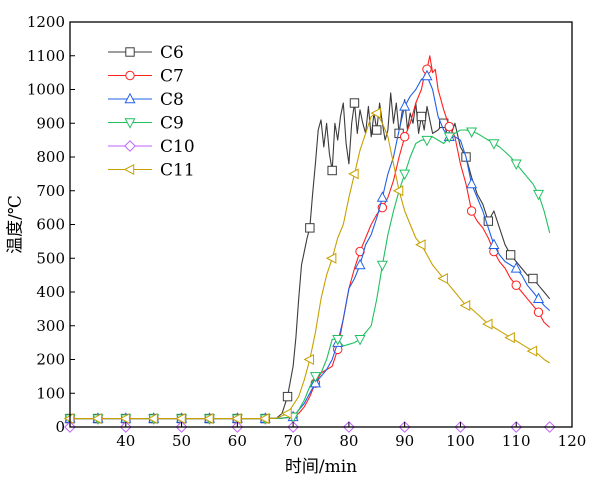 This screenshot has width=589, height=484. Describe the element at coordinates (172, 77) in the screenshot. I see `legend-label: C7` at that location.